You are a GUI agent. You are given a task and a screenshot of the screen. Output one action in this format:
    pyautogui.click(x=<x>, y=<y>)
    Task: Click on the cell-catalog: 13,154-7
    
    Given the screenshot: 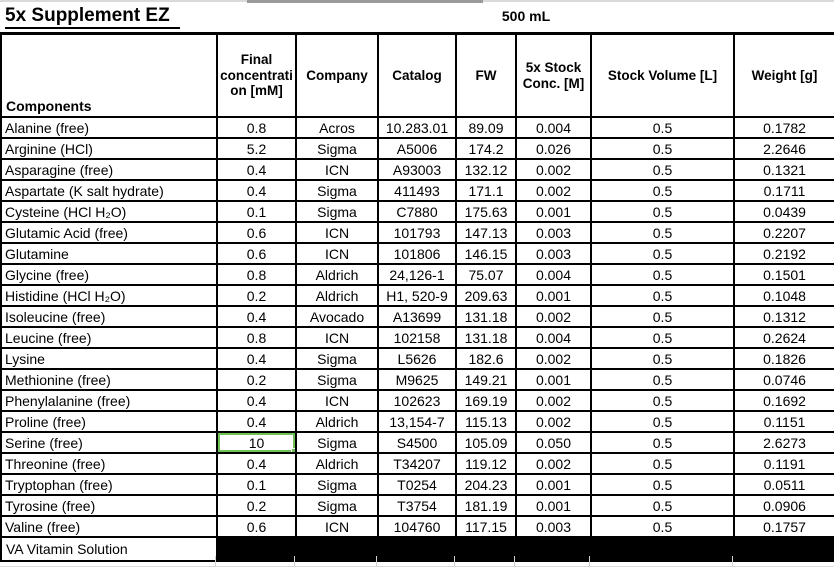 What is the action you would take?
    pyautogui.click(x=417, y=421)
    